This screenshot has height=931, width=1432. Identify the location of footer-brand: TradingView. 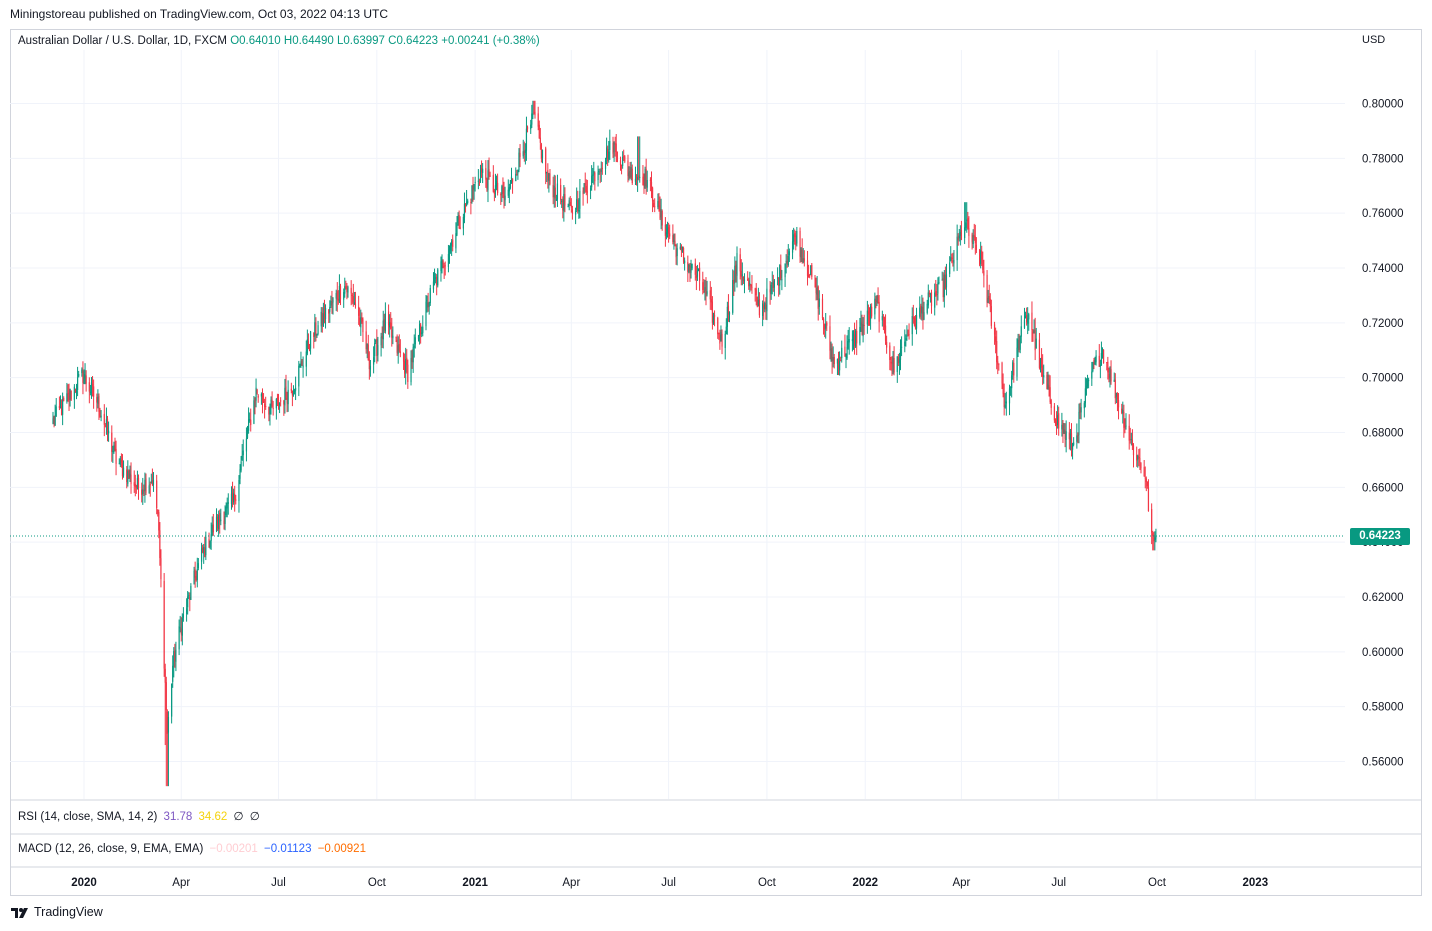
(56, 912).